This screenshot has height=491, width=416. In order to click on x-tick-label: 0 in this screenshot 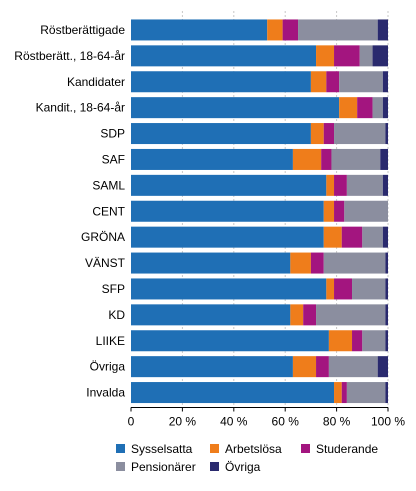, I will do `click(131, 422)`.